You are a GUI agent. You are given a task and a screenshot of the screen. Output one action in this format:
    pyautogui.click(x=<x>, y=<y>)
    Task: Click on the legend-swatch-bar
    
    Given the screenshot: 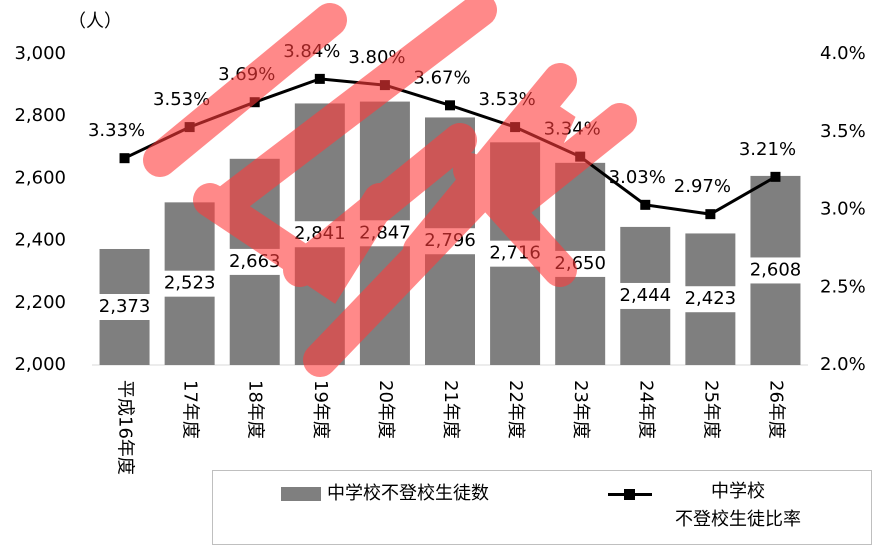 What is the action you would take?
    pyautogui.click(x=301, y=494)
    